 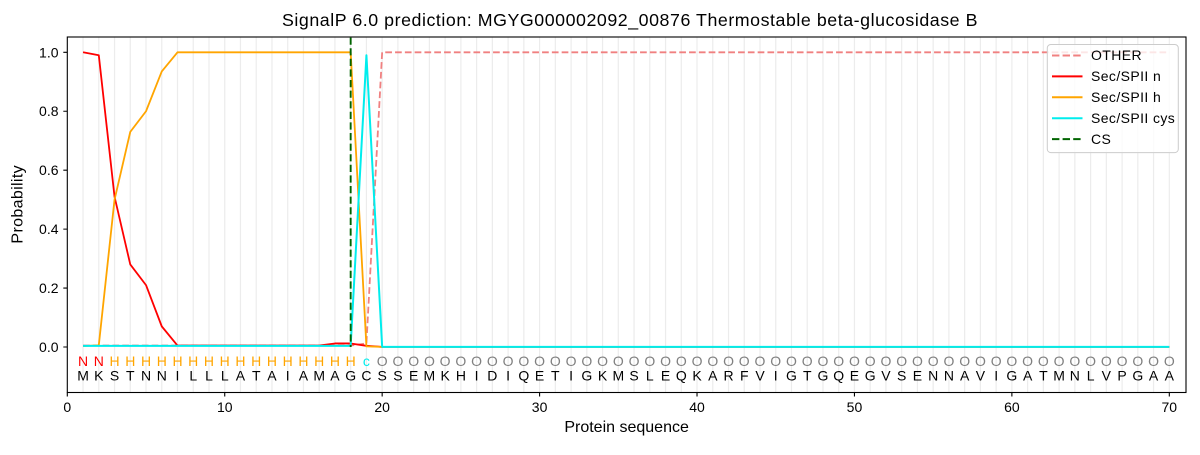 What do you see at coordinates (1126, 76) in the screenshot?
I see `svg-text: Sec/SPII n` at bounding box center [1126, 76].